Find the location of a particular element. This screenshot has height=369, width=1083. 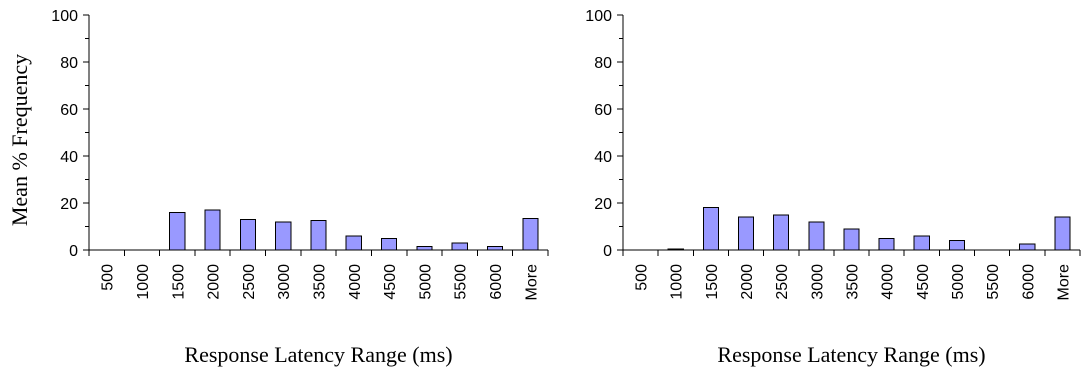

y-axis-title: Mean % Frequency is located at coordinates (19, 140).